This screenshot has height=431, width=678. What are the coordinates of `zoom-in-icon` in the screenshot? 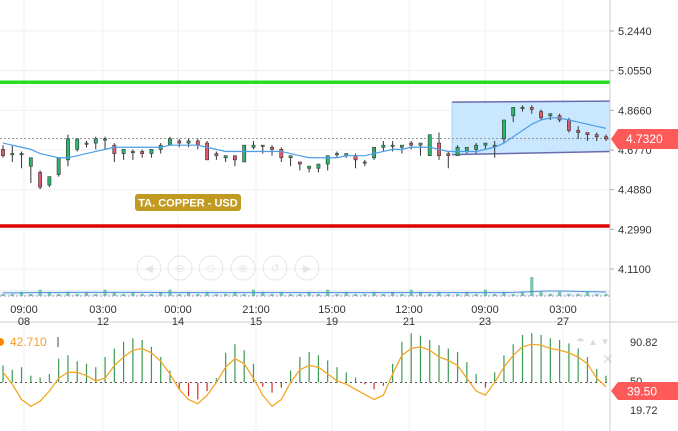 It's located at (243, 268).